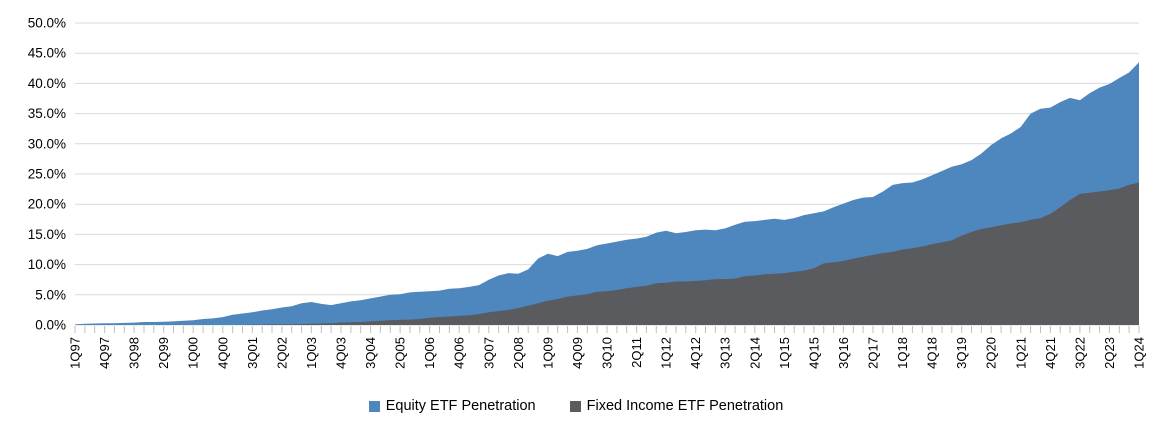 The image size is (1152, 447). I want to click on fixed-income-legend-swatch, so click(575, 406).